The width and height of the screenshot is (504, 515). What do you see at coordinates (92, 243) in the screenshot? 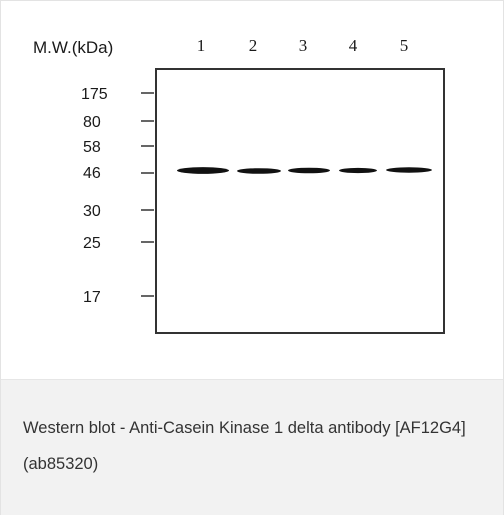
I see `marker-label-25: 25` at bounding box center [92, 243].